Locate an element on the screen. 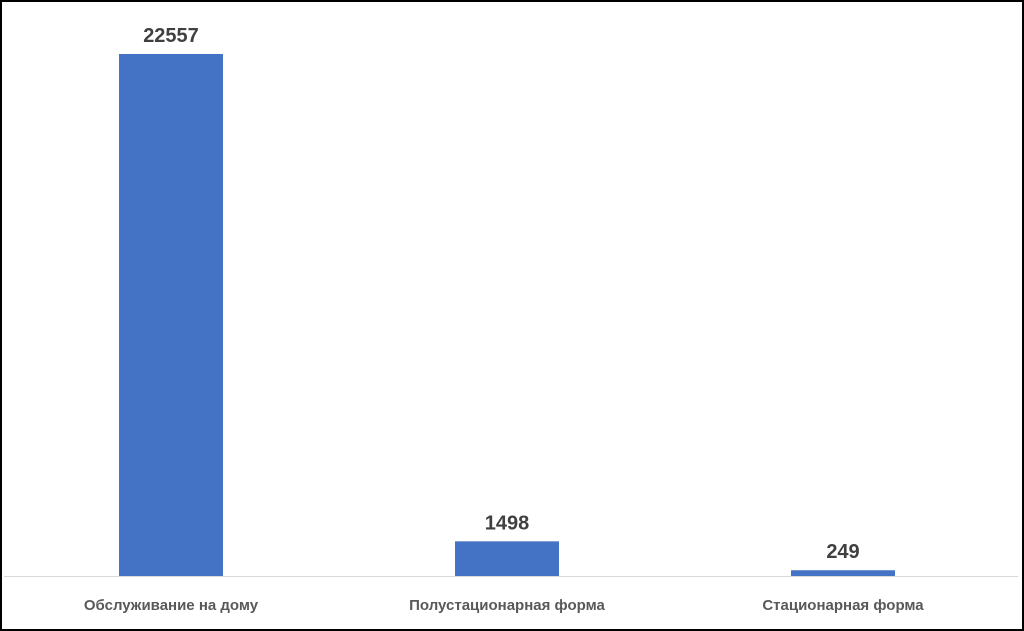 The image size is (1024, 631). data-label: 1498 is located at coordinates (507, 523).